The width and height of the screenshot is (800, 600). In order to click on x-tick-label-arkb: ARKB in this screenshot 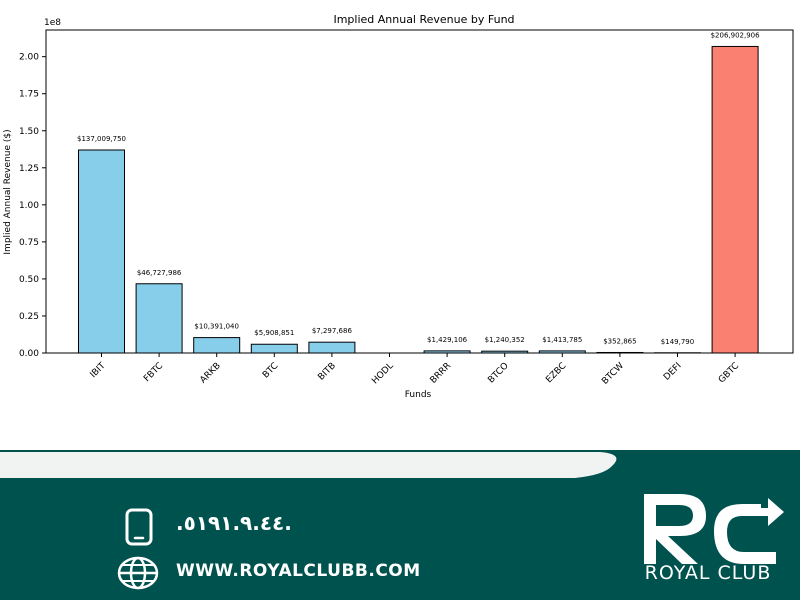, I will do `click(210, 373)`.